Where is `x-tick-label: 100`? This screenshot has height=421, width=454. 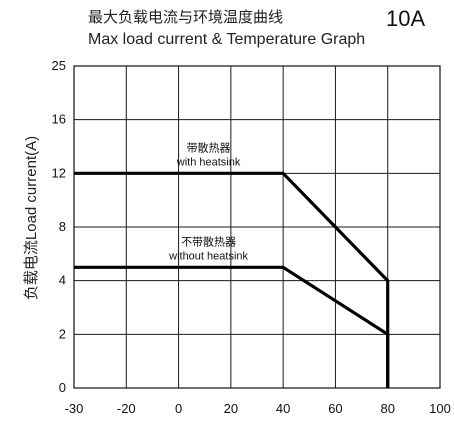
x-tick-label: 100 is located at coordinates (440, 408).